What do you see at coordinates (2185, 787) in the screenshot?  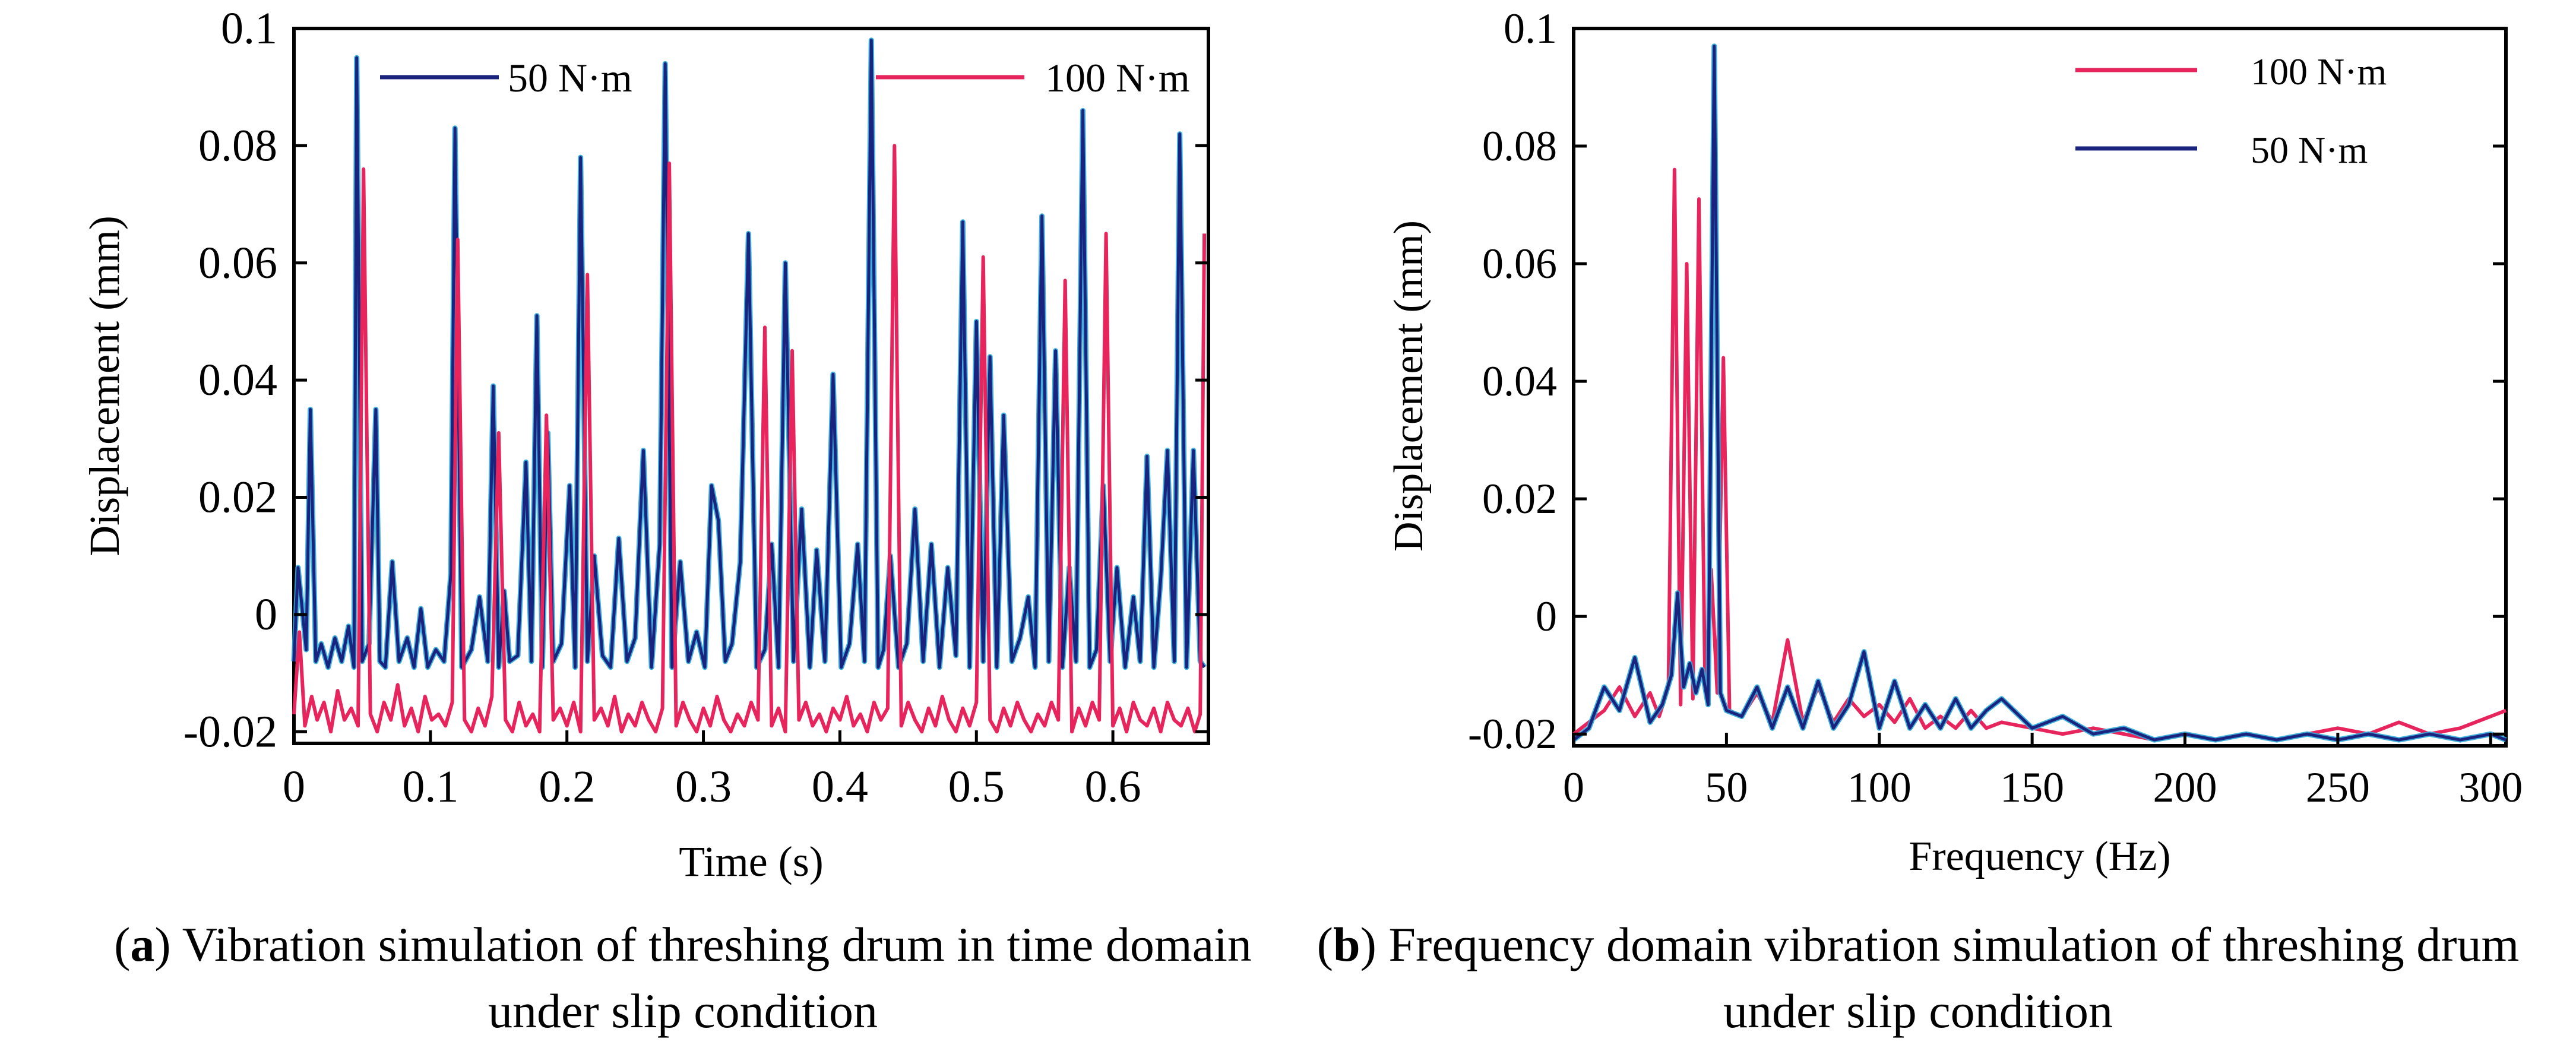 I see `x-tick-label: 200` at bounding box center [2185, 787].